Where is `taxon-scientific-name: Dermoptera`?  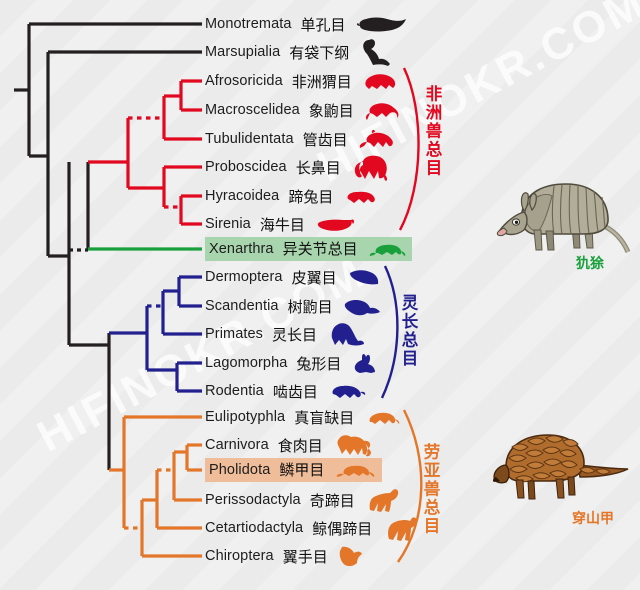
taxon-scientific-name: Dermoptera is located at coordinates (244, 277).